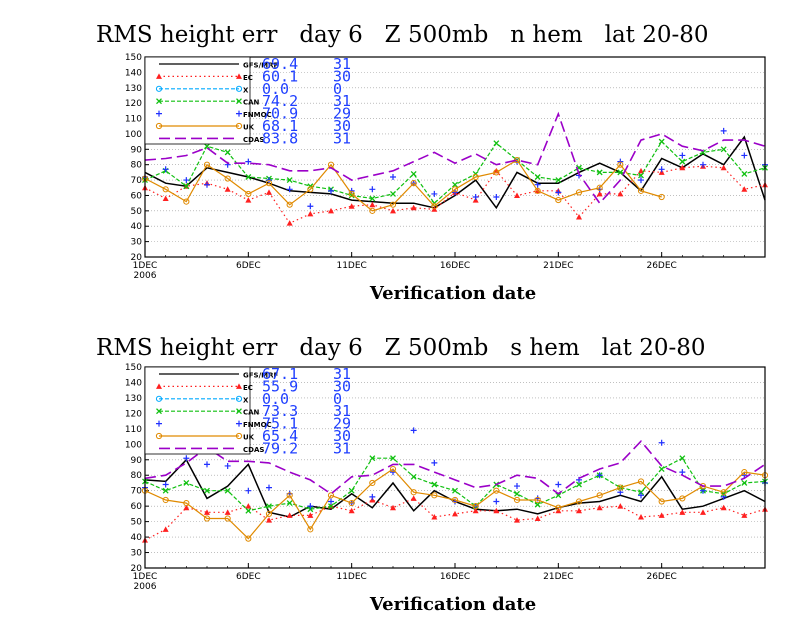  What do you see at coordinates (197, 100) in the screenshot?
I see `legend-box` at bounding box center [197, 100].